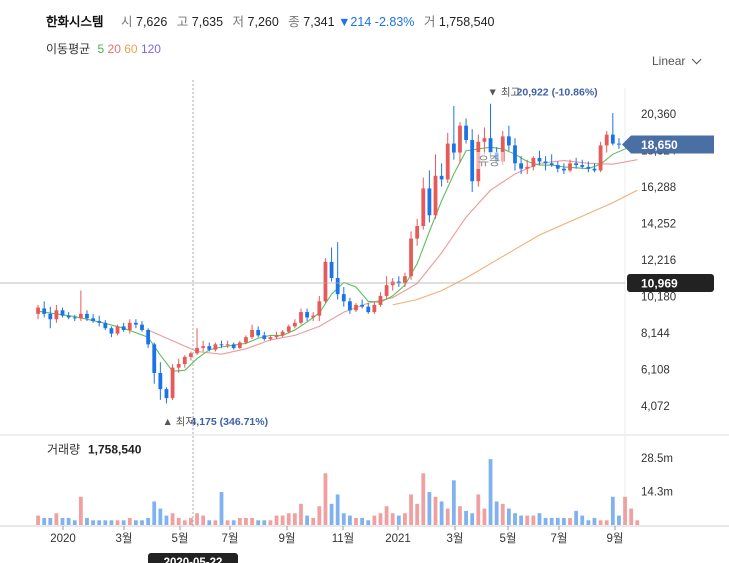  I want to click on high-label: 고, so click(182, 22).